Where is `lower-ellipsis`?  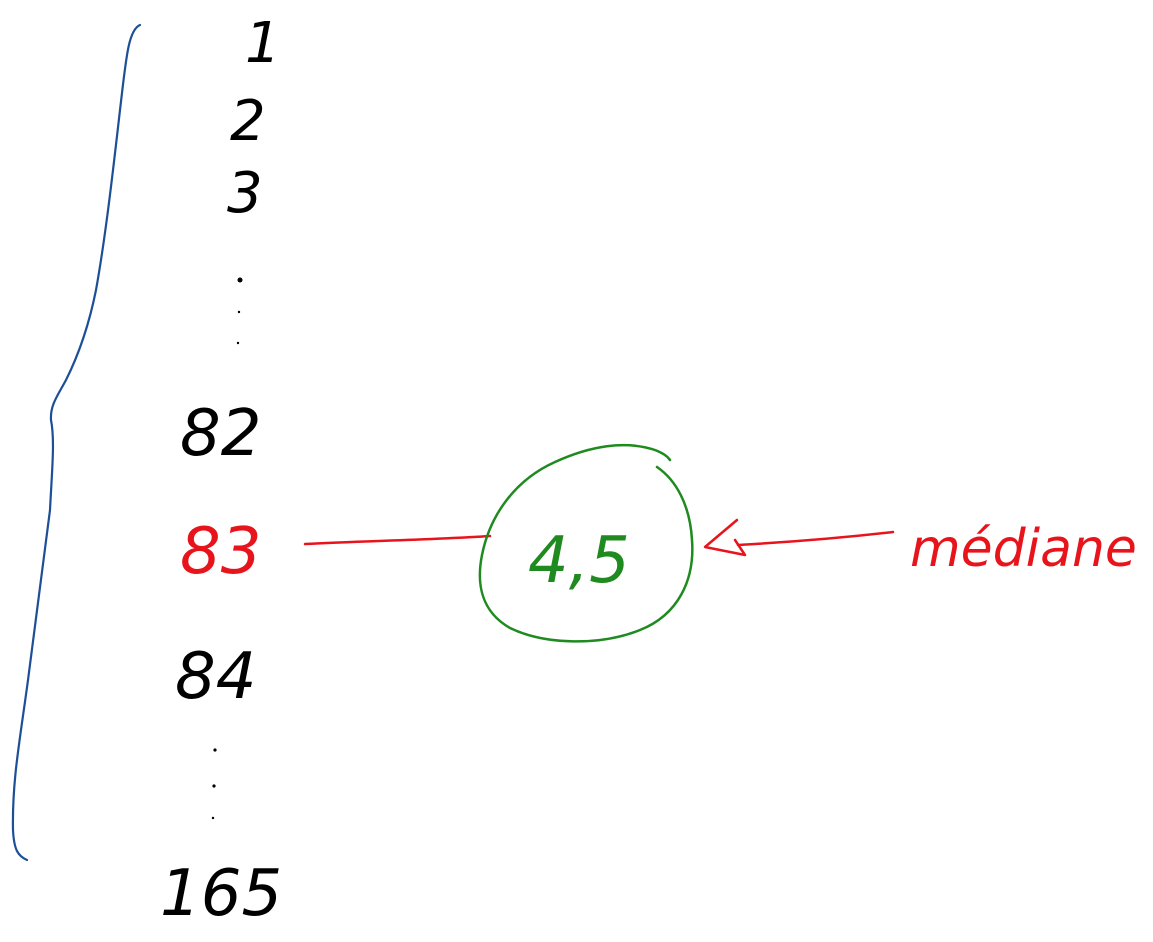 lower-ellipsis is located at coordinates (214, 784).